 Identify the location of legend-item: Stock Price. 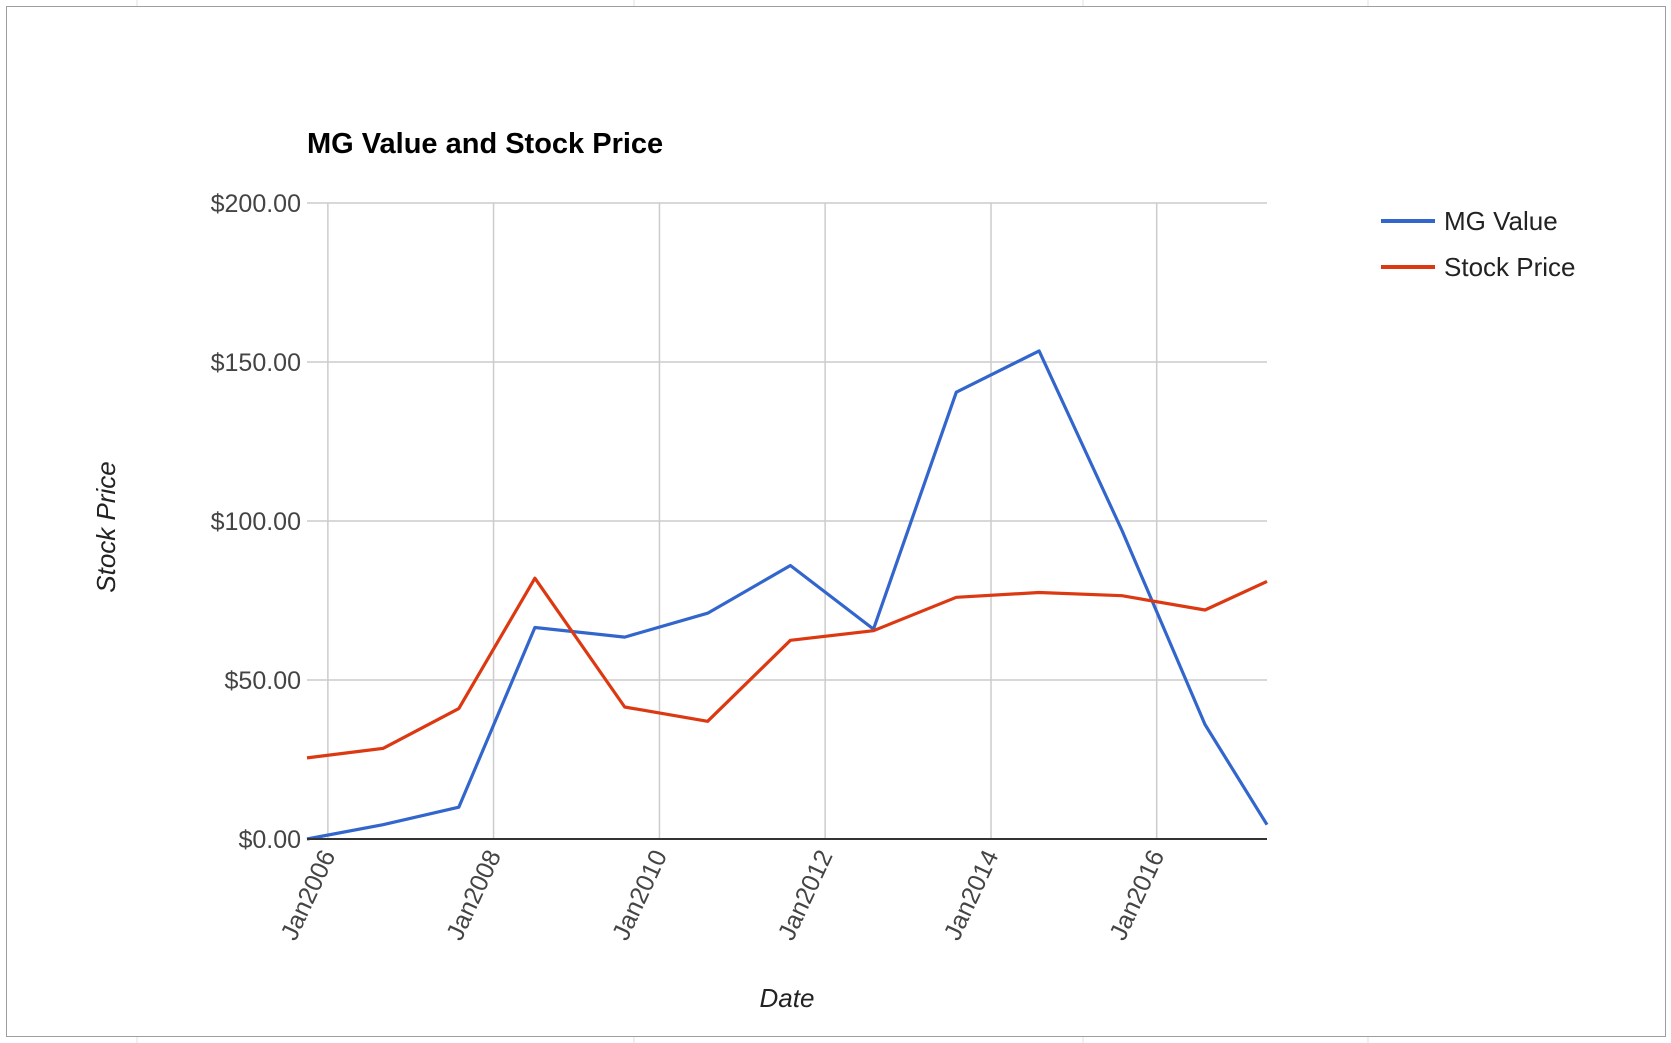
(1478, 267).